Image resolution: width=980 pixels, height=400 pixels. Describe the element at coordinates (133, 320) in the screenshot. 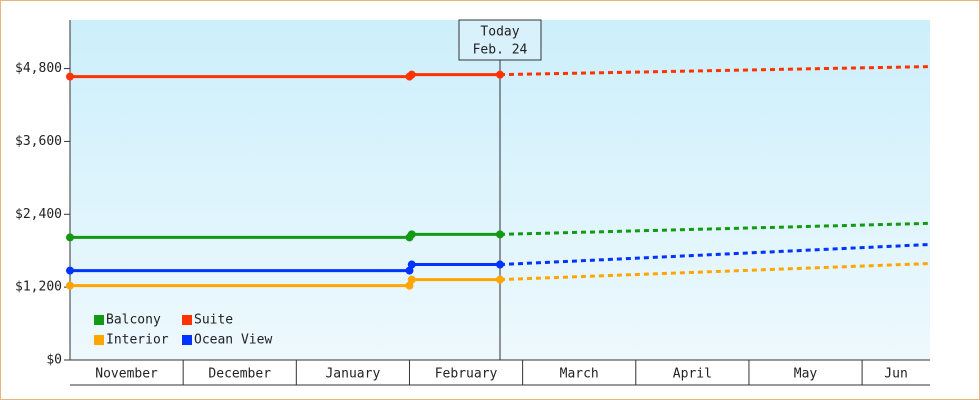

I see `legend-label: Balcony` at that location.